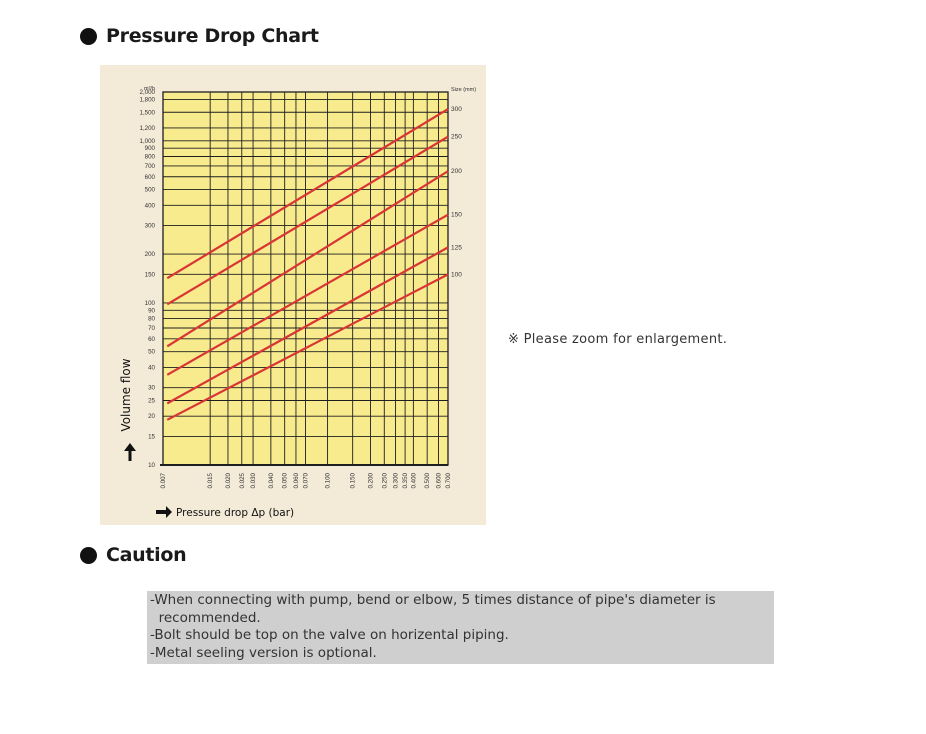 The height and width of the screenshot is (734, 926). Describe the element at coordinates (150, 166) in the screenshot. I see `y-tick-label: 700` at that location.